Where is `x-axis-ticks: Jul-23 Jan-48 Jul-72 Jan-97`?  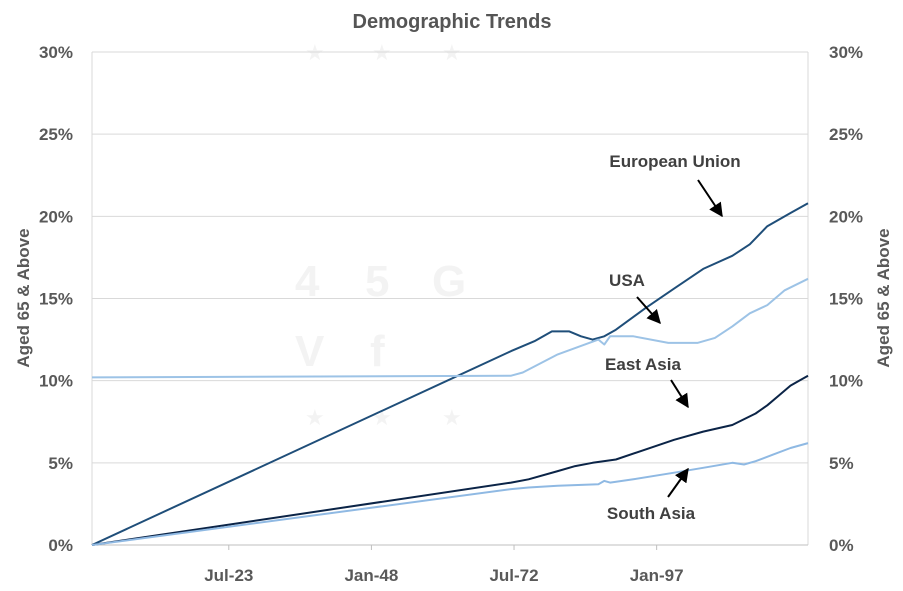
x-axis-ticks: Jul-23 Jan-48 Jul-72 Jan-97 is located at coordinates (444, 565).